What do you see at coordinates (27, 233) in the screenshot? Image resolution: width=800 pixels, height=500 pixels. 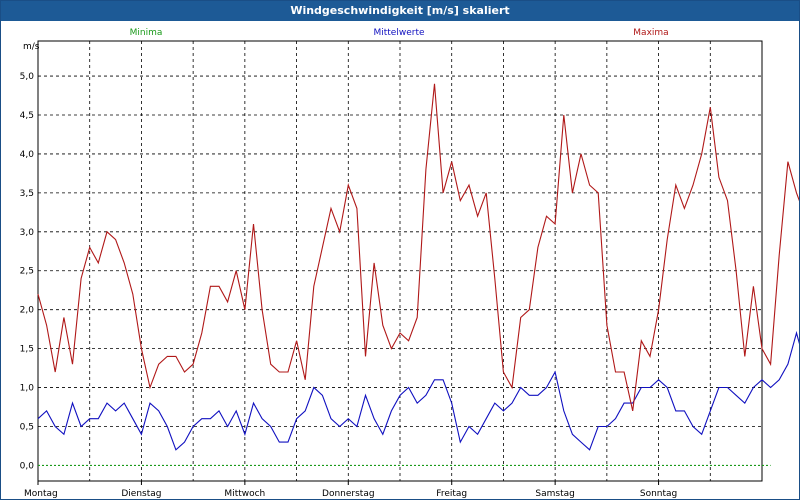 I see `y-tick-label: 3,0` at bounding box center [27, 233].